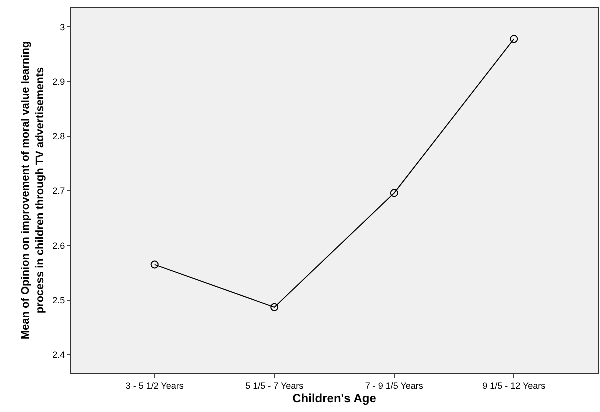  What do you see at coordinates (155, 385) in the screenshot?
I see `x-tick-label: 3 - 5 1/2 Years` at bounding box center [155, 385].